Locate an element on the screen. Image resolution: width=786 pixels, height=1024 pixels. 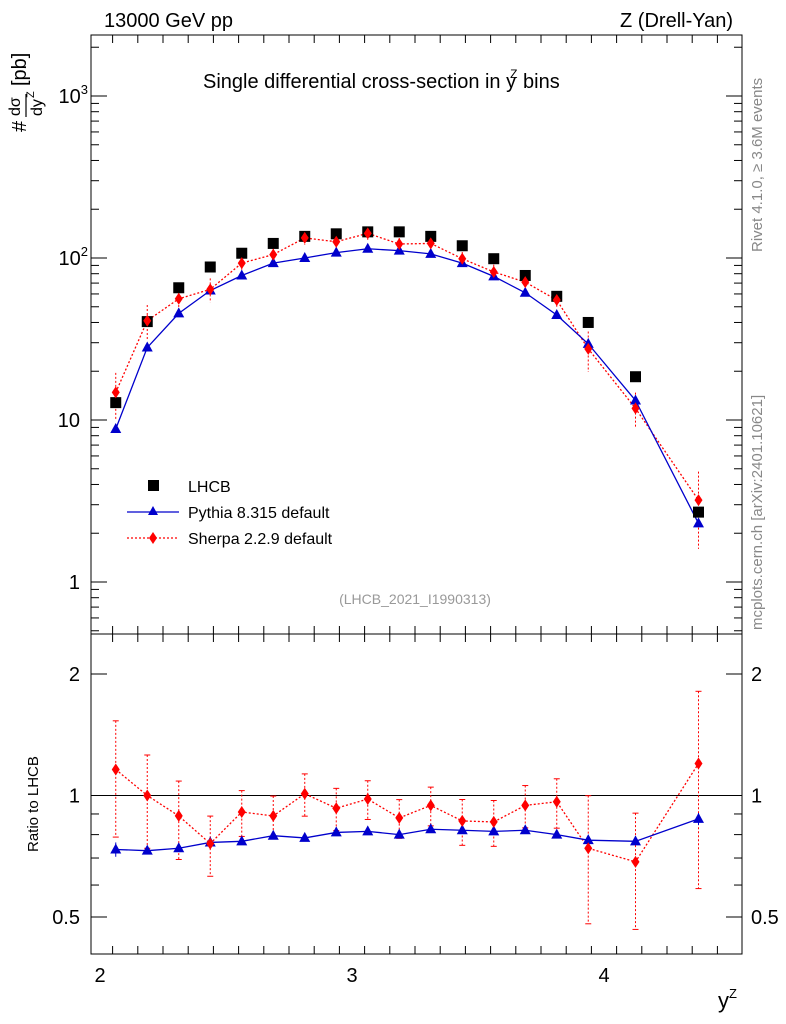
y-label-denominator: dy is located at coordinates (37, 107).